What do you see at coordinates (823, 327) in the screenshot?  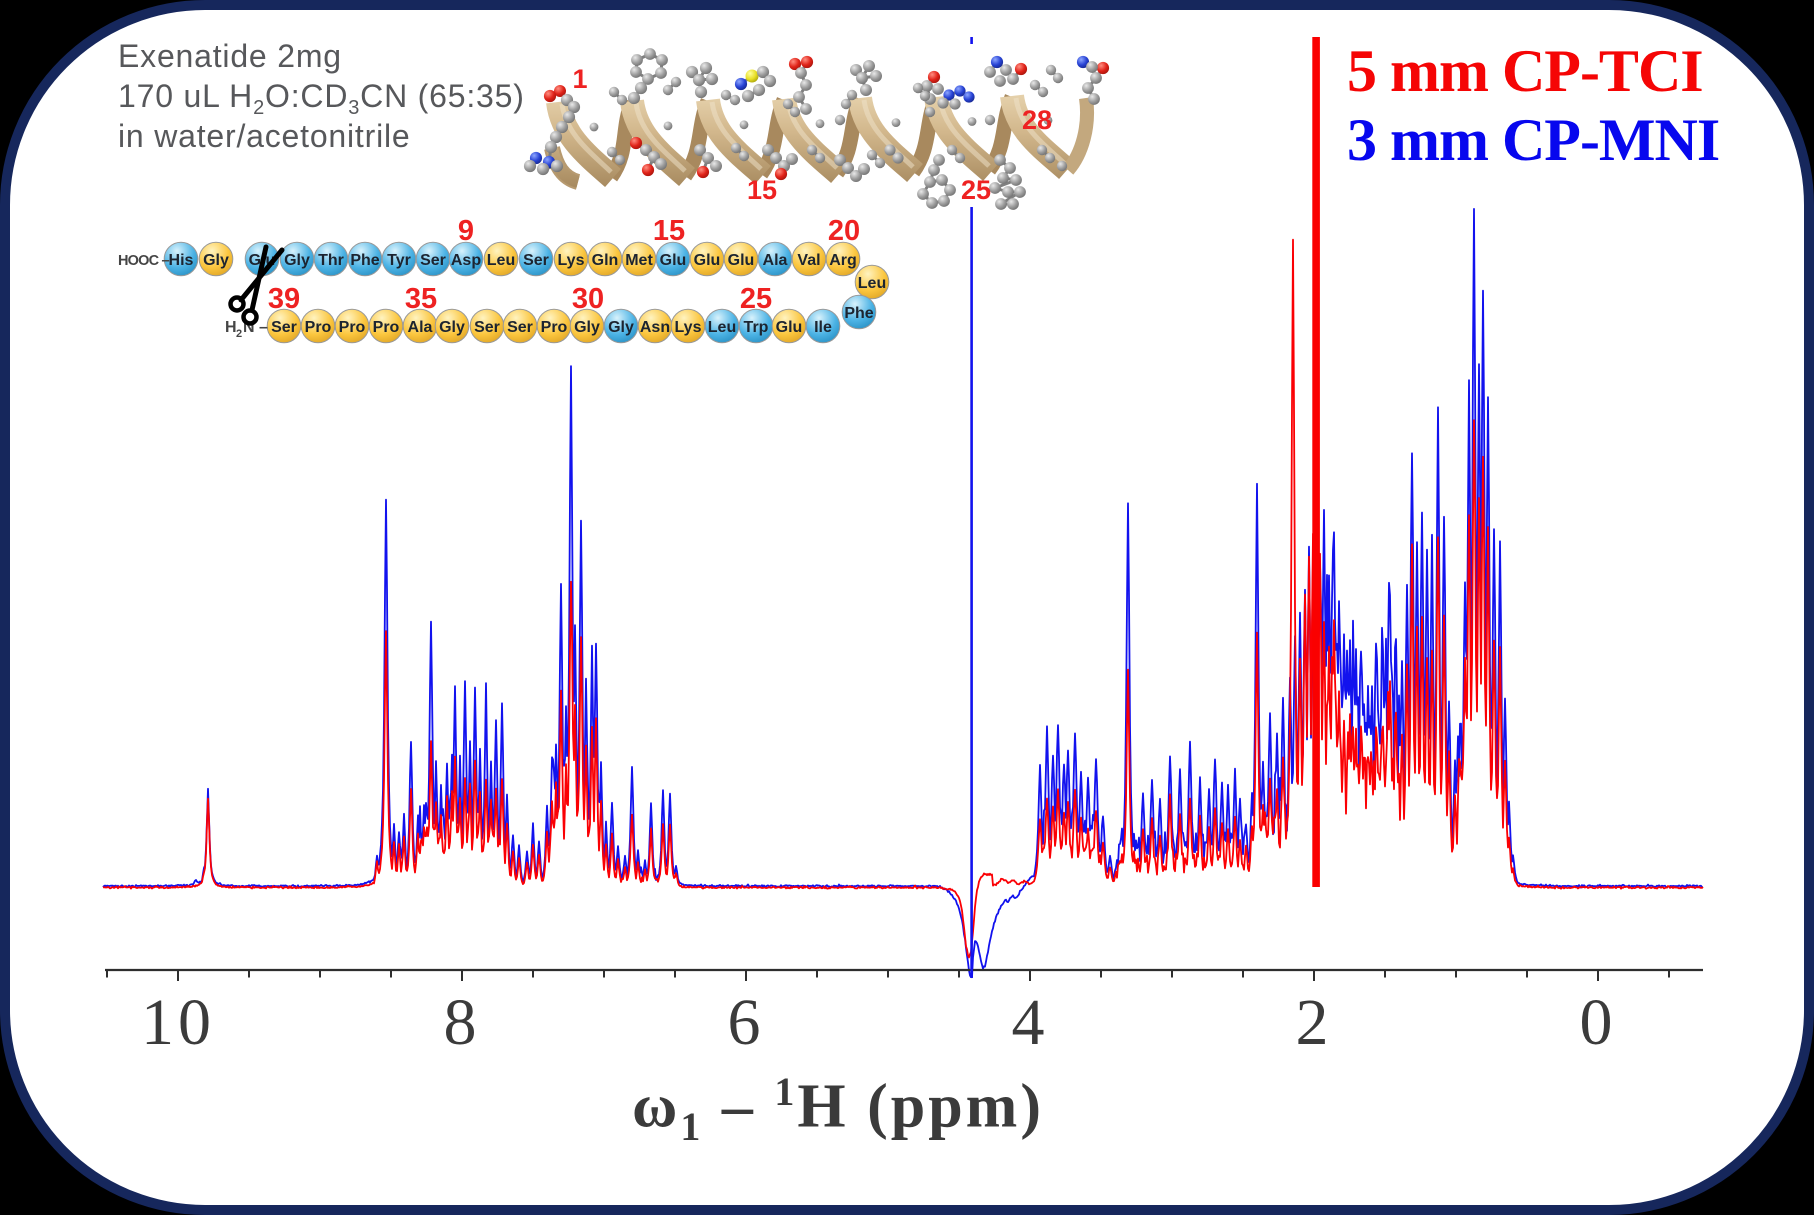 I see `svg-text: Ile` at bounding box center [823, 327].